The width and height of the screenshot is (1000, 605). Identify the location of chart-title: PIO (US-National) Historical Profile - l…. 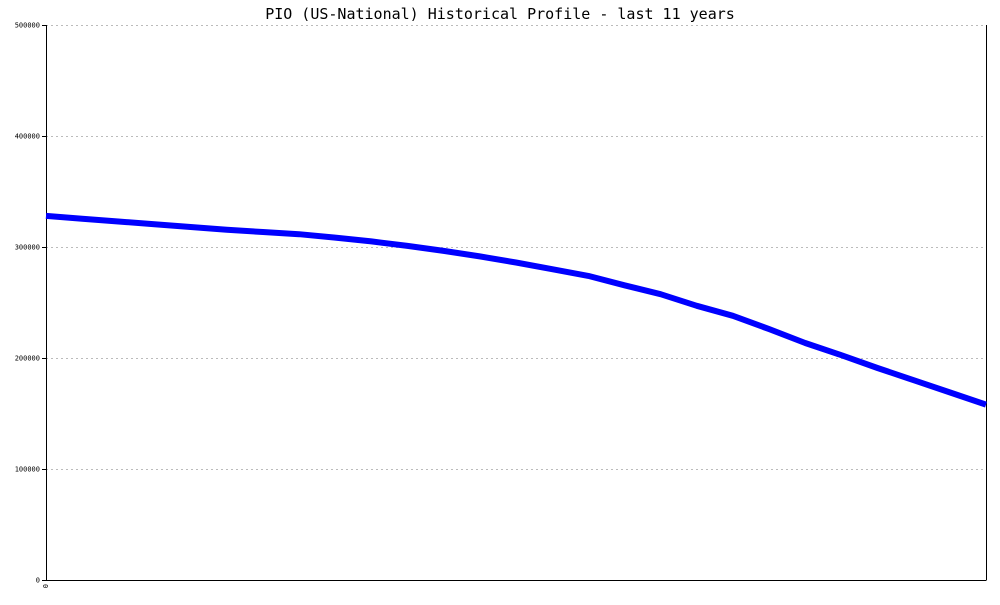
(500, 14).